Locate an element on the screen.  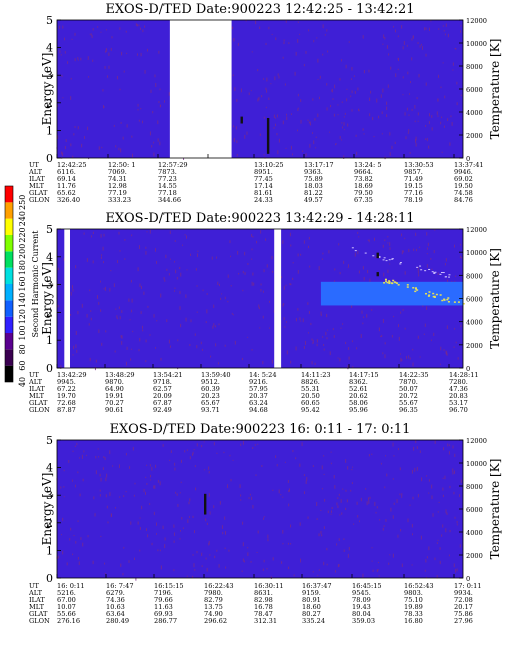
table-cell: 67.87 is located at coordinates (162, 403).